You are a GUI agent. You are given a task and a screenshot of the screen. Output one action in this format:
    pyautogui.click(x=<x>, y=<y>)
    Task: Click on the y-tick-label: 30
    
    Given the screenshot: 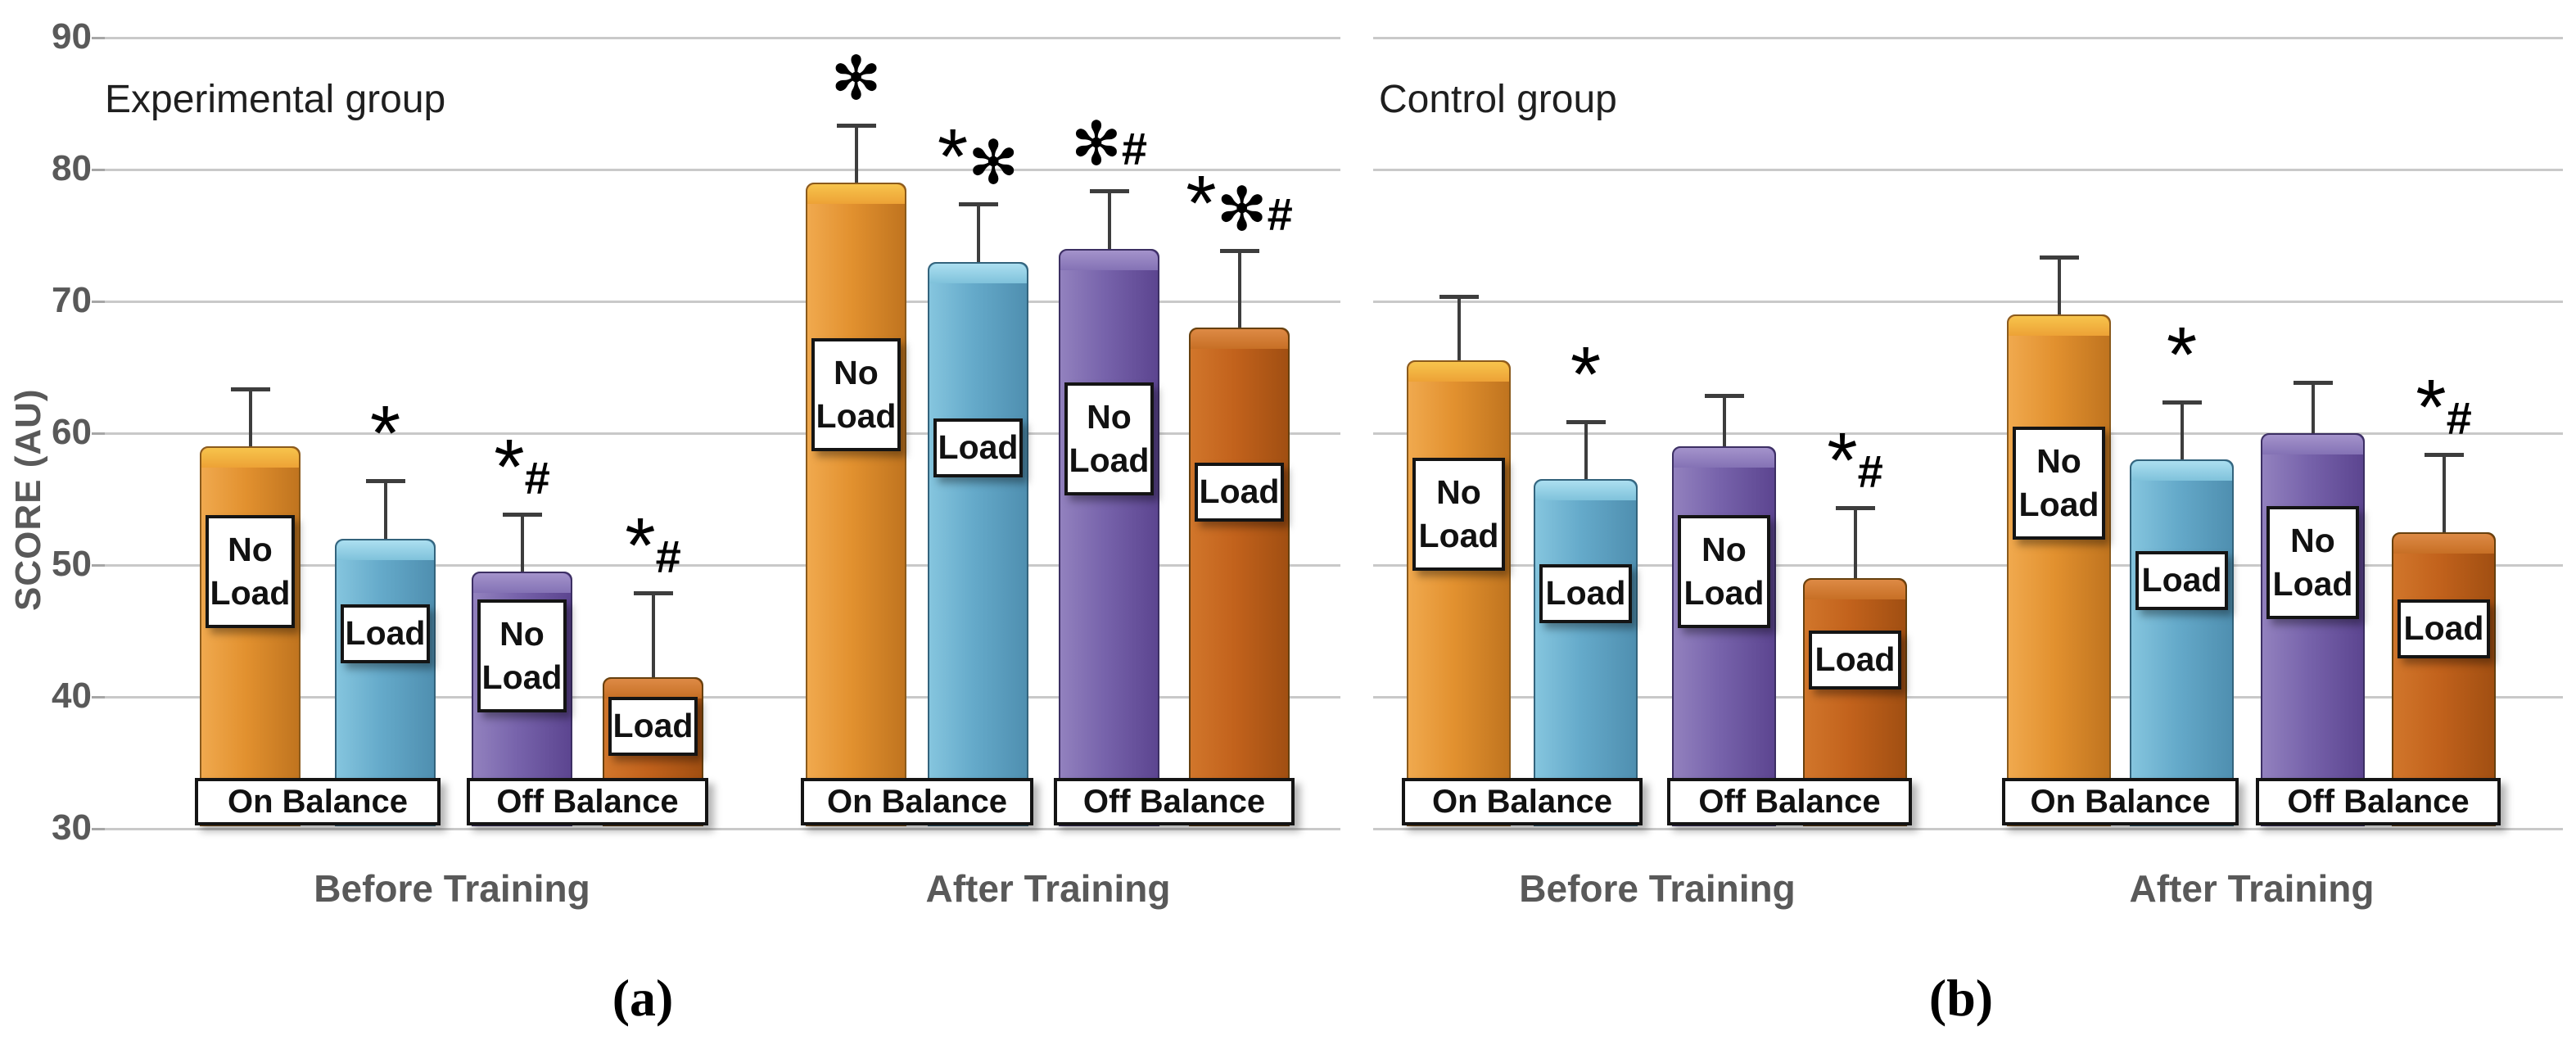 What is the action you would take?
    pyautogui.click(x=72, y=827)
    